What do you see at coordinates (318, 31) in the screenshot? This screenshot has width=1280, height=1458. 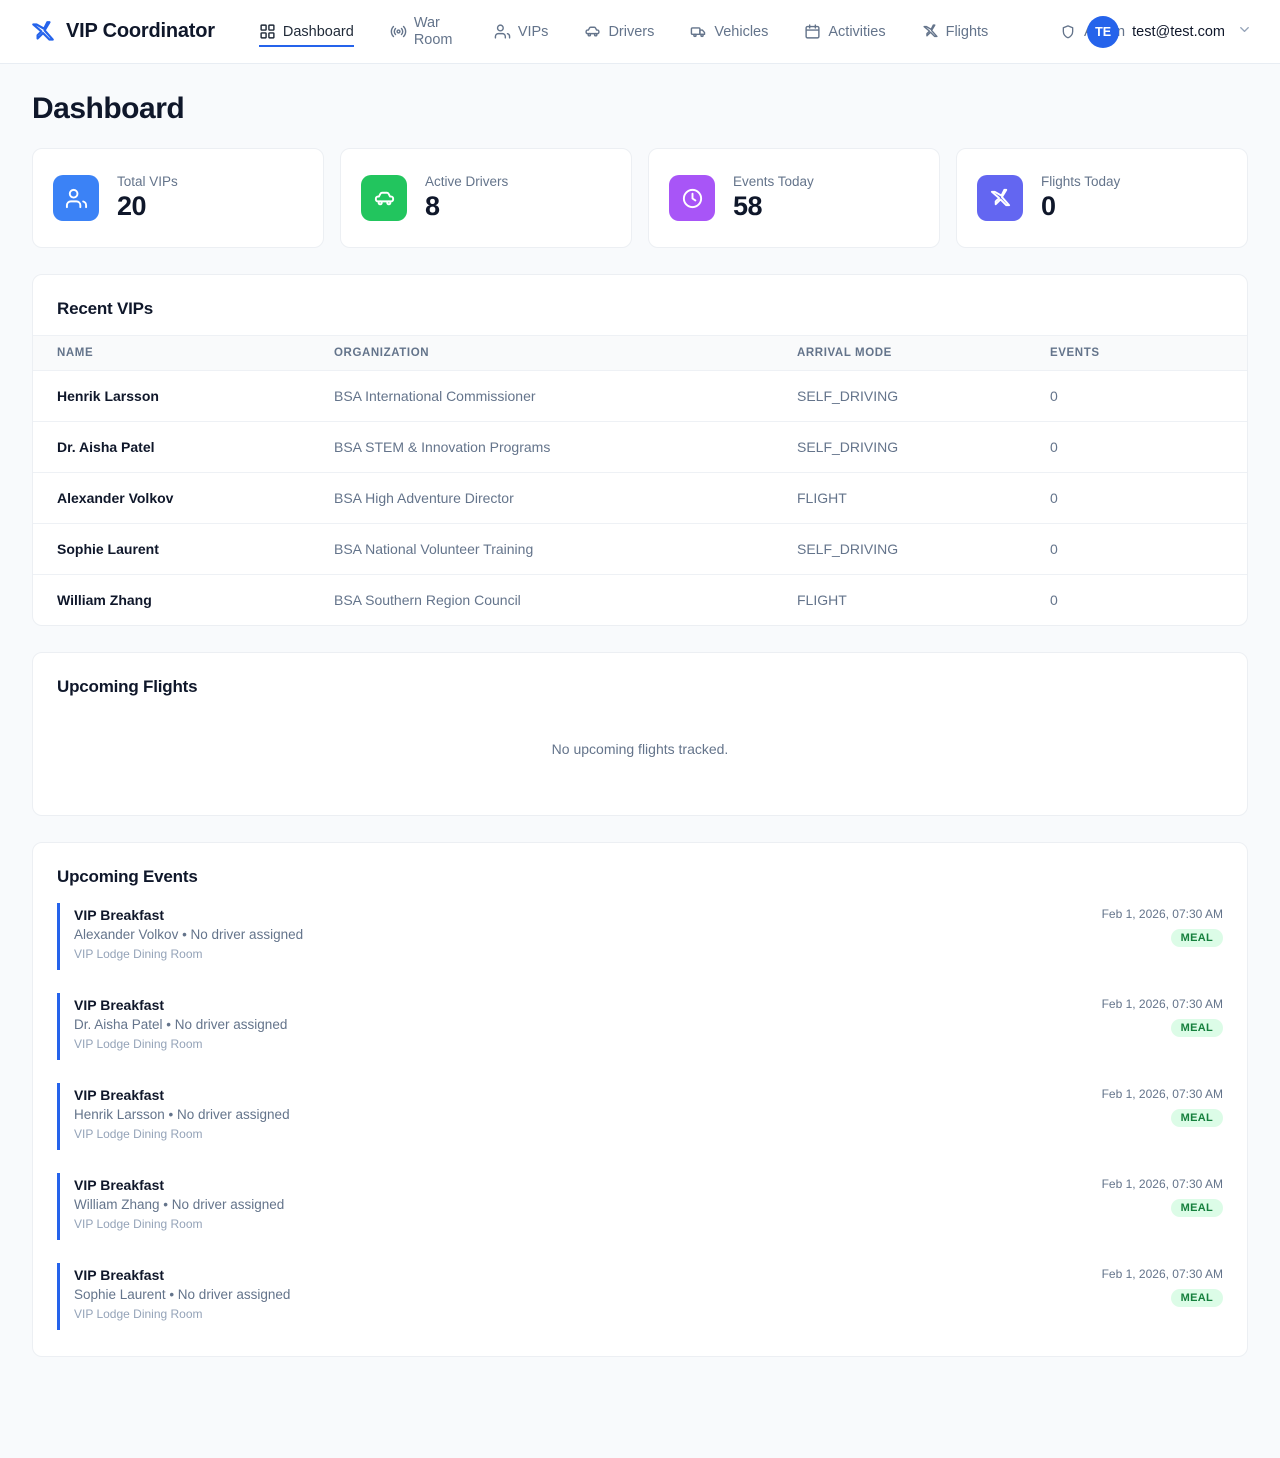 I see `nav-label: Dashboard` at bounding box center [318, 31].